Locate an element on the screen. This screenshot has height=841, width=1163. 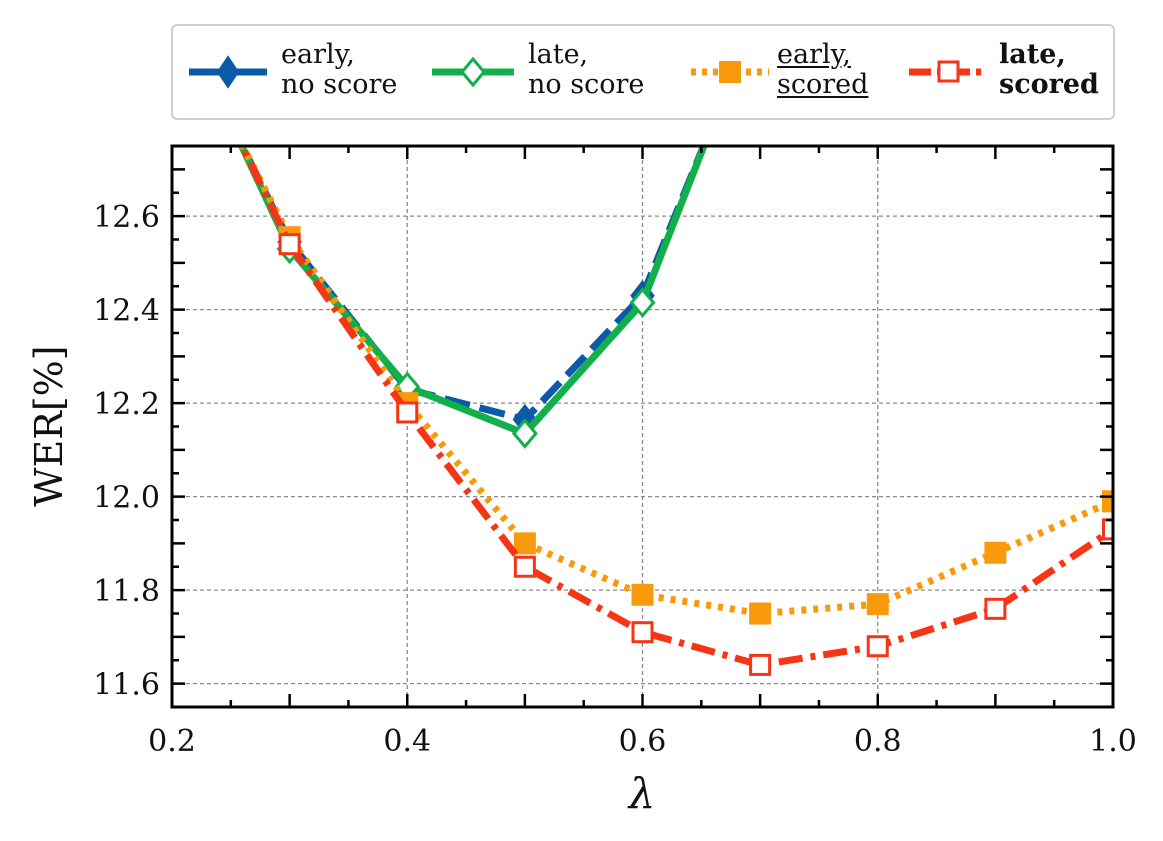
legend-item-early-no-score: early, no score is located at coordinates (298, 72).